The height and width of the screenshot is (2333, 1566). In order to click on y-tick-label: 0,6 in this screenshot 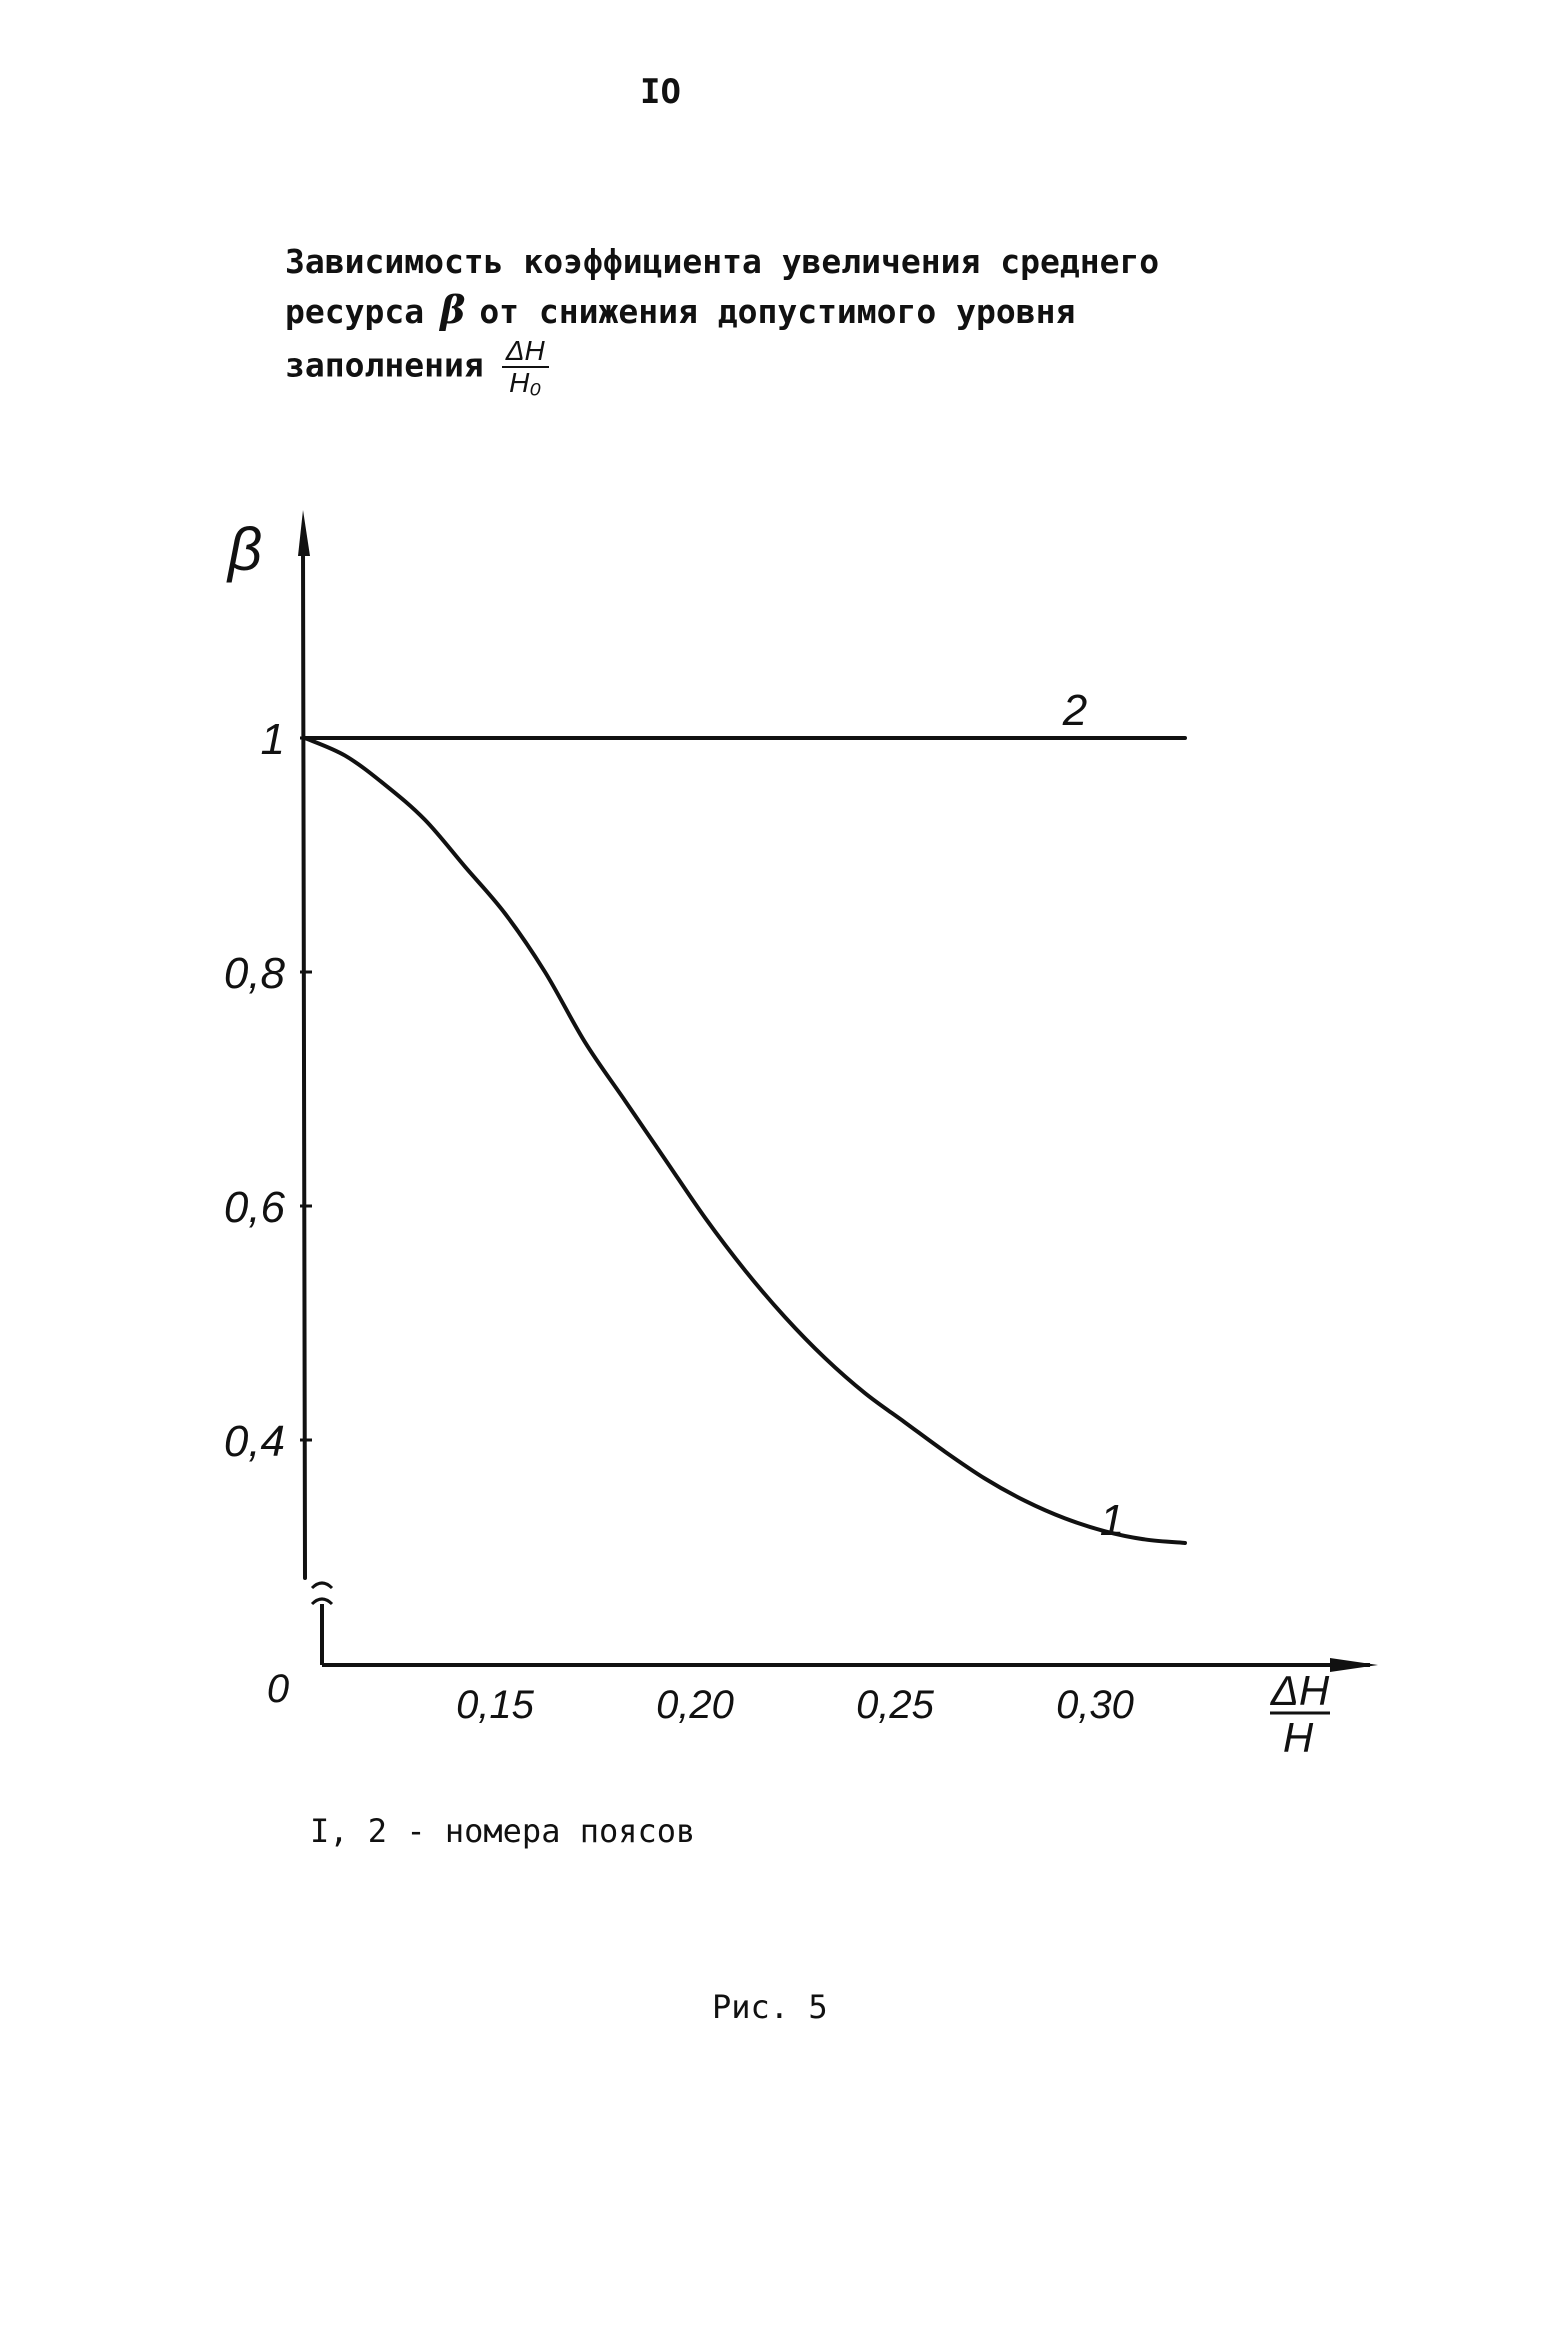, I will do `click(255, 1207)`.